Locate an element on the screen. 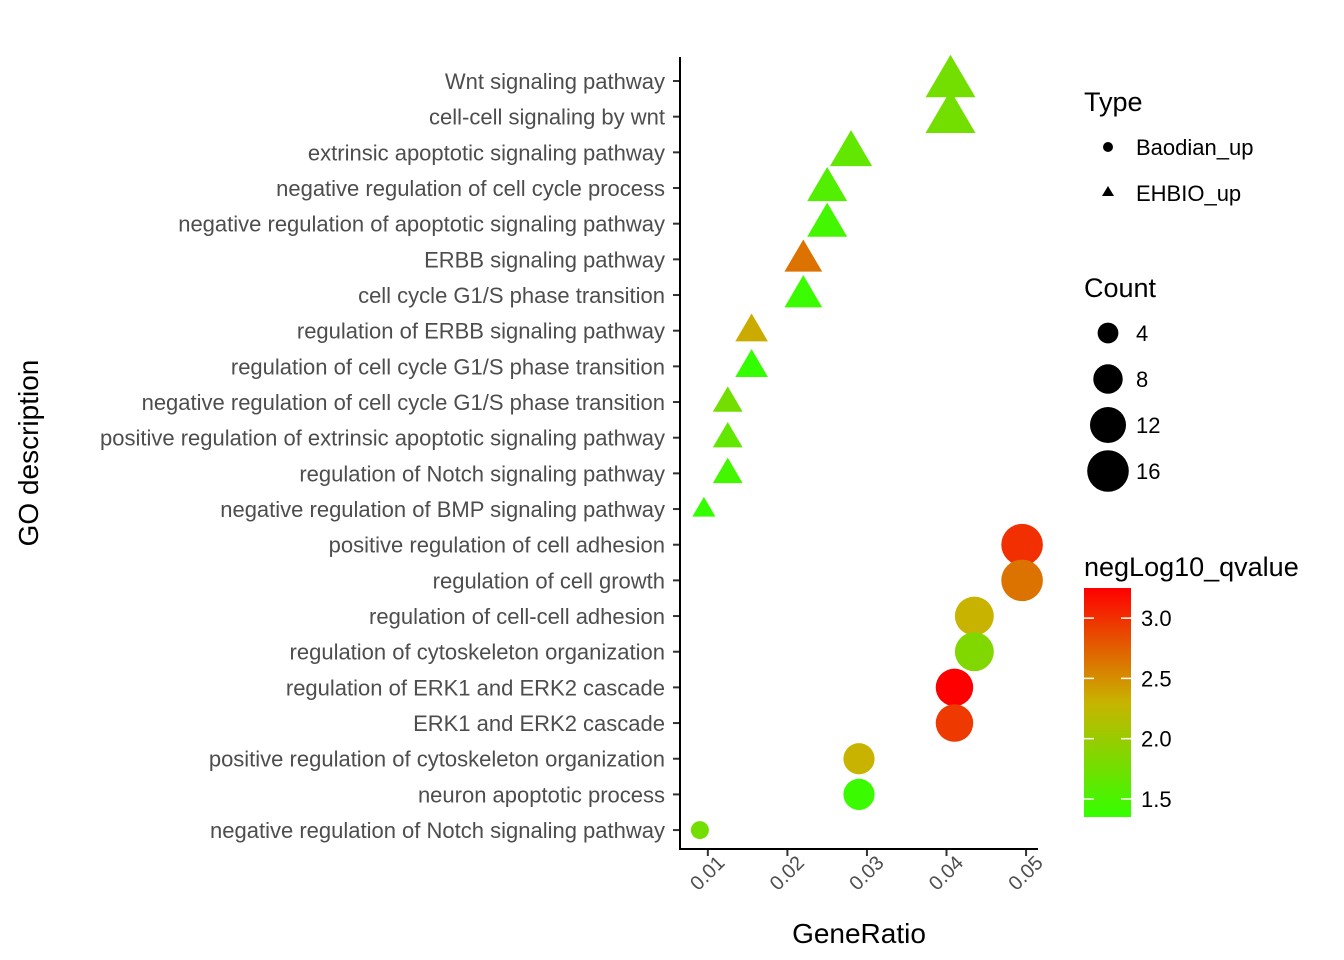  x-axis-tick-labels: 0.01 0.02 0.03 0.04 0.05 is located at coordinates (866, 873).